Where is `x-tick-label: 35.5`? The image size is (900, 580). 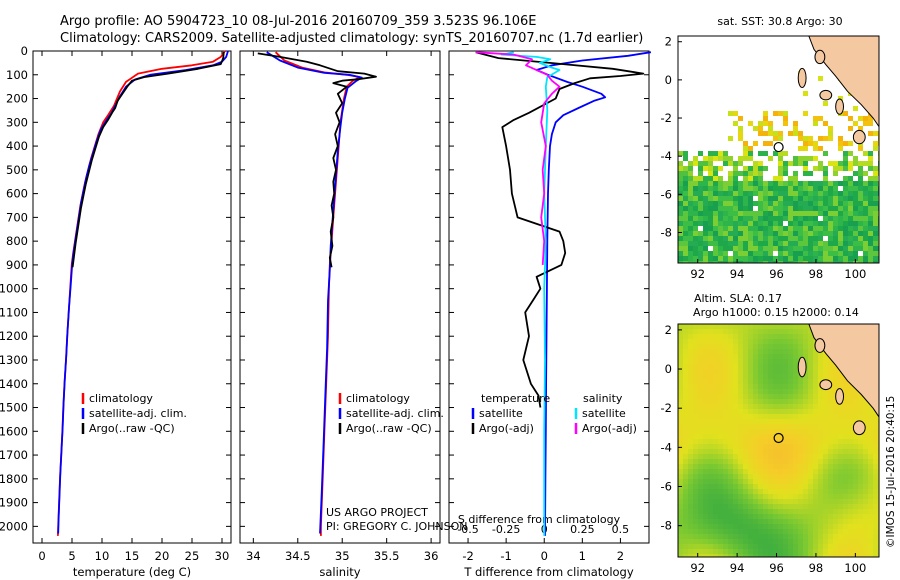 x-tick-label: 35.5 is located at coordinates (387, 556).